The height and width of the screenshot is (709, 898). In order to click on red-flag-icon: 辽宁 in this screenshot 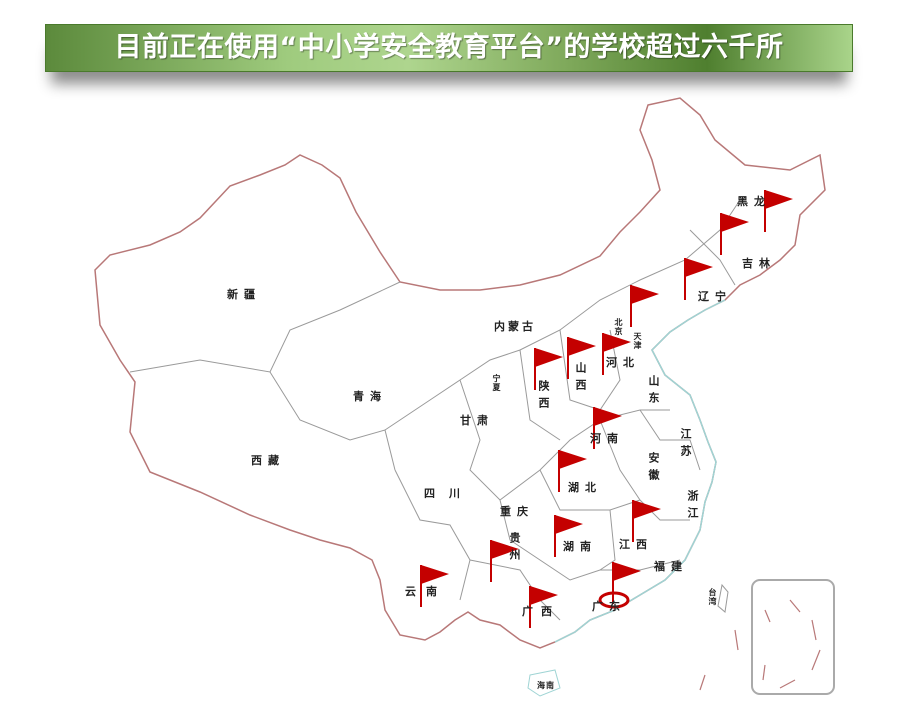, I will do `click(698, 279)`.